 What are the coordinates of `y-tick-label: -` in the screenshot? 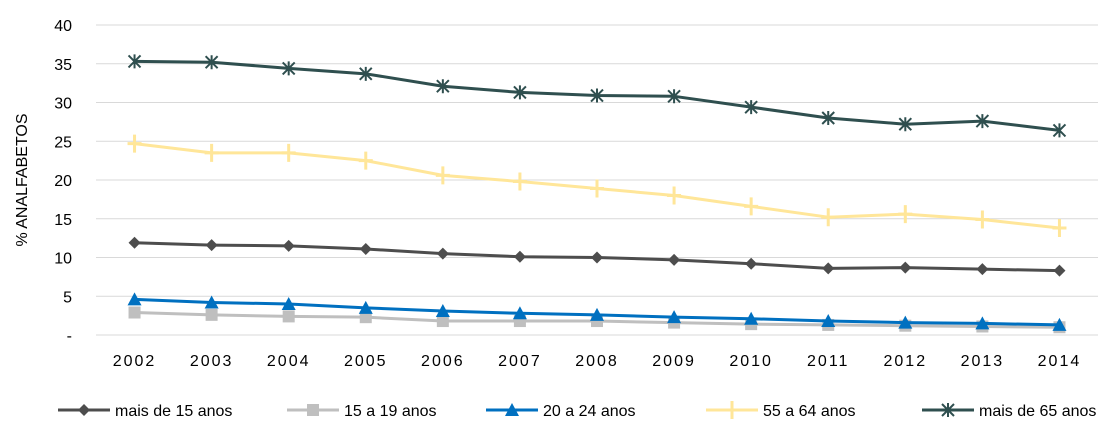 It's located at (69, 336).